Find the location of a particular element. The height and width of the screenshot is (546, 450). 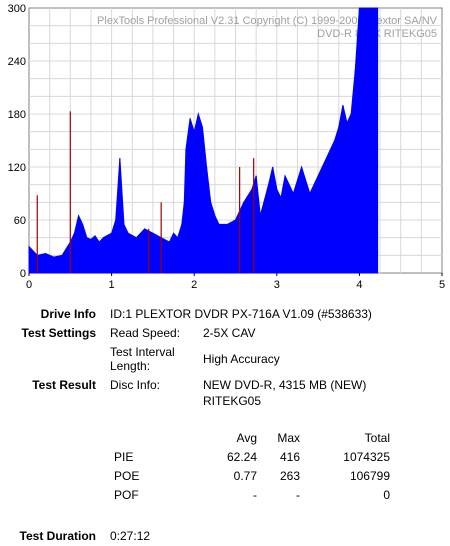

stat-total: 106799 is located at coordinates (369, 476).